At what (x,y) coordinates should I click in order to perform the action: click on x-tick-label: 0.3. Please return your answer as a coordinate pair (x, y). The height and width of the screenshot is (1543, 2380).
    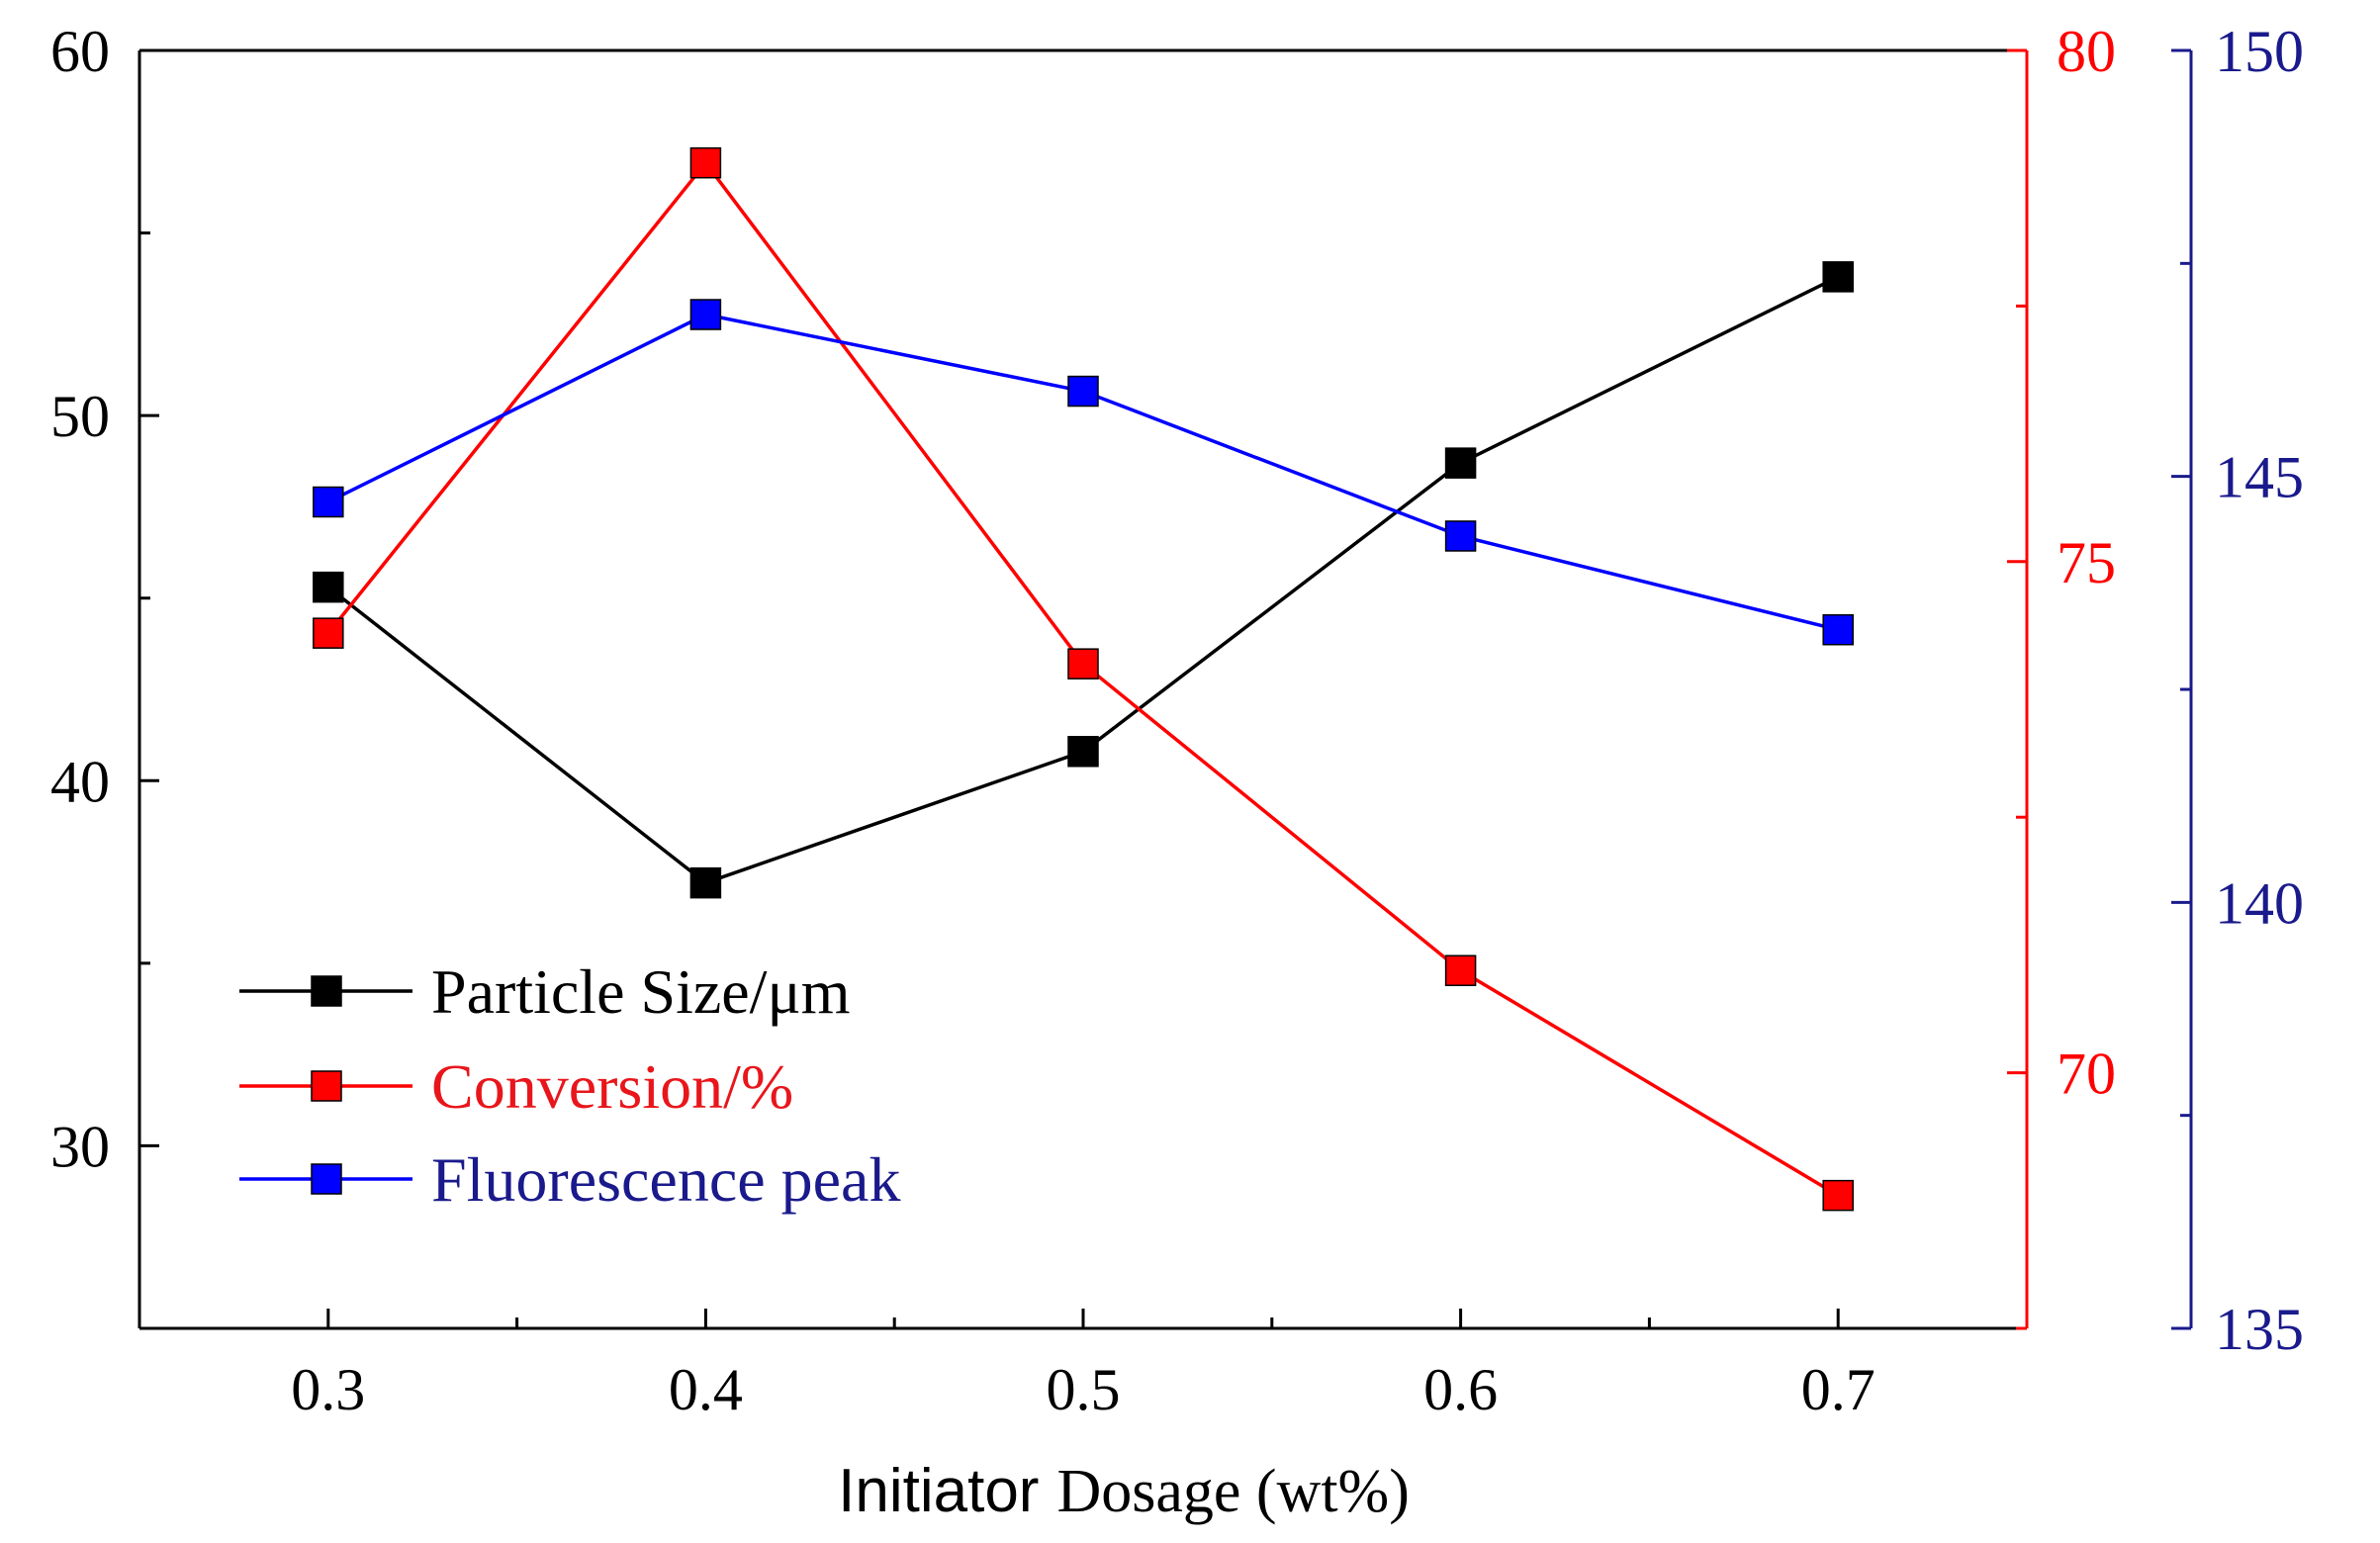
    Looking at the image, I should click on (328, 1390).